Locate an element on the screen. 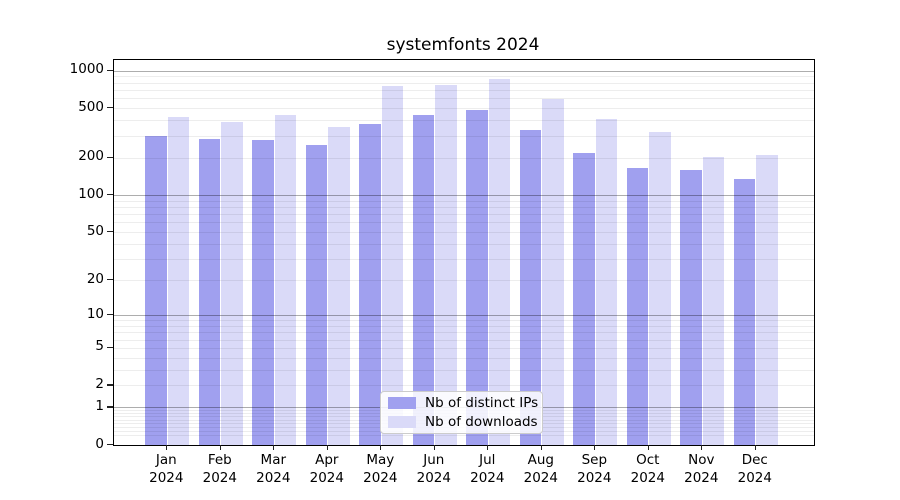 This screenshot has width=900, height=500. bar-distinct-ips-aug is located at coordinates (530, 287).